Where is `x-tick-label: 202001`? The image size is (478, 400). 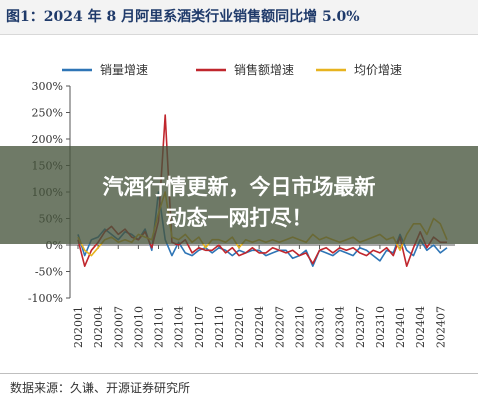
x-tick-label: 202001 is located at coordinates (78, 327).